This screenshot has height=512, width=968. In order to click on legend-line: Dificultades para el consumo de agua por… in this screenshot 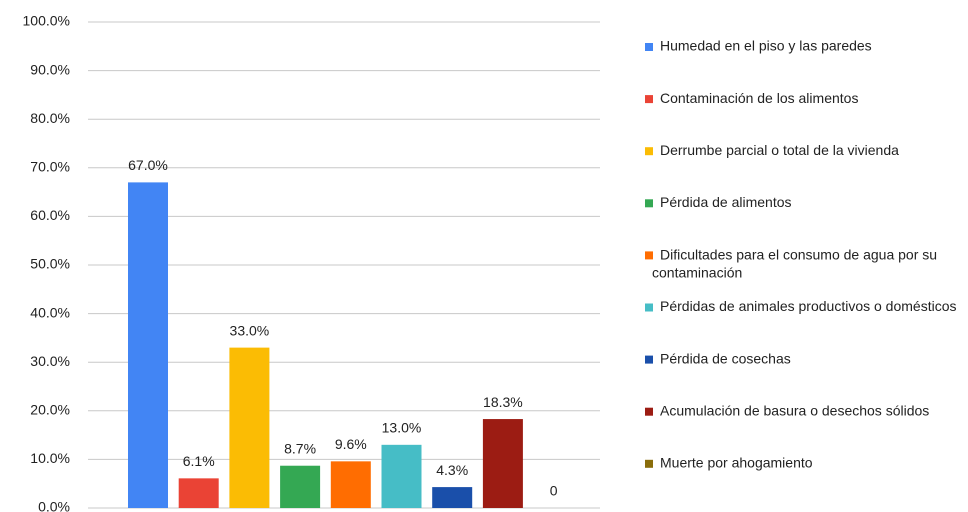, I will do `click(798, 254)`.